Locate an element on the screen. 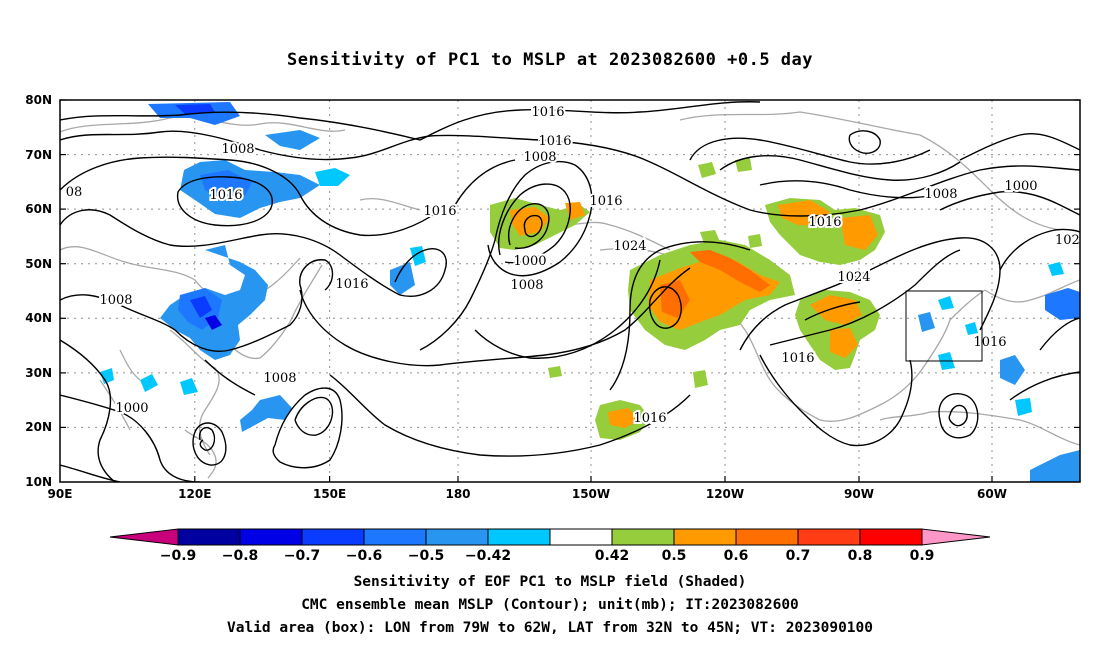 This screenshot has height=650, width=1100. colorbar is located at coordinates (550, 537).